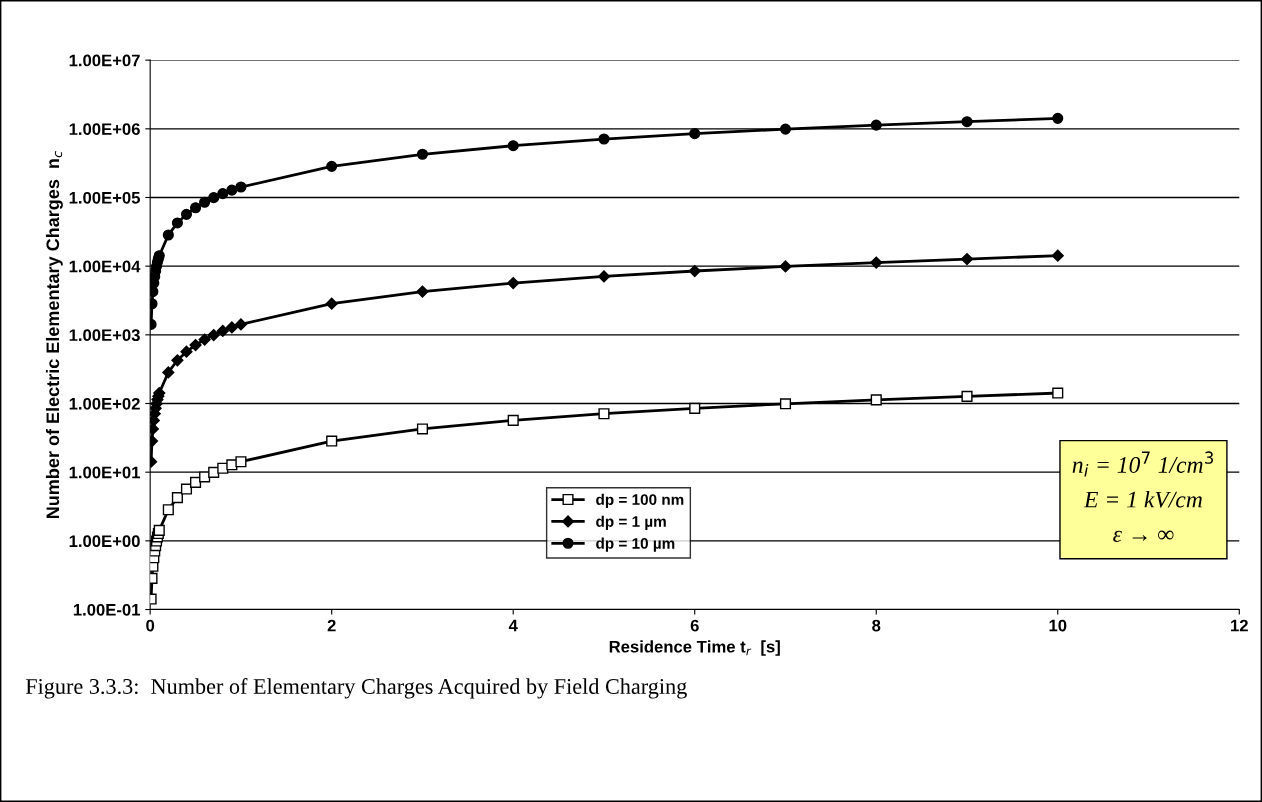 Image resolution: width=1262 pixels, height=802 pixels. Describe the element at coordinates (104, 60) in the screenshot. I see `y-tick-label: 1.00E+07` at that location.